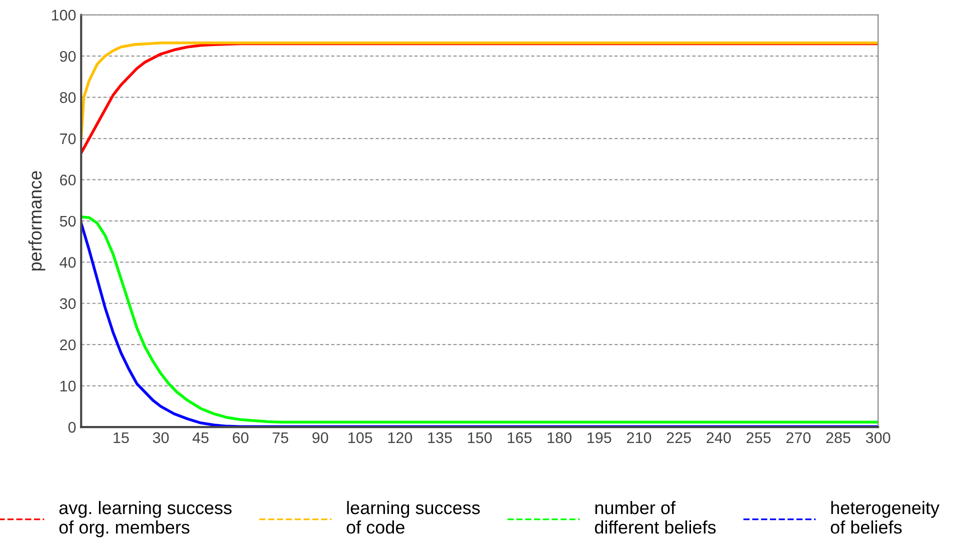 The image size is (966, 551). I want to click on x-tick-label: 270, so click(798, 438).